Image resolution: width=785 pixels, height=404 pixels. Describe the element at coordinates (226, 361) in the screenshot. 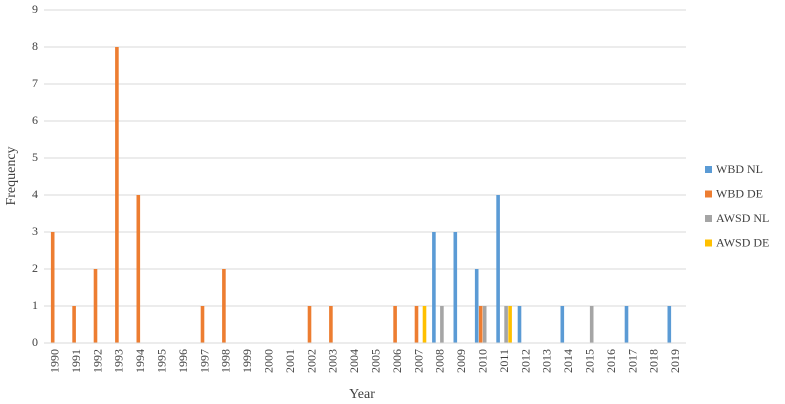

I see `x-tick-label: 1998` at that location.